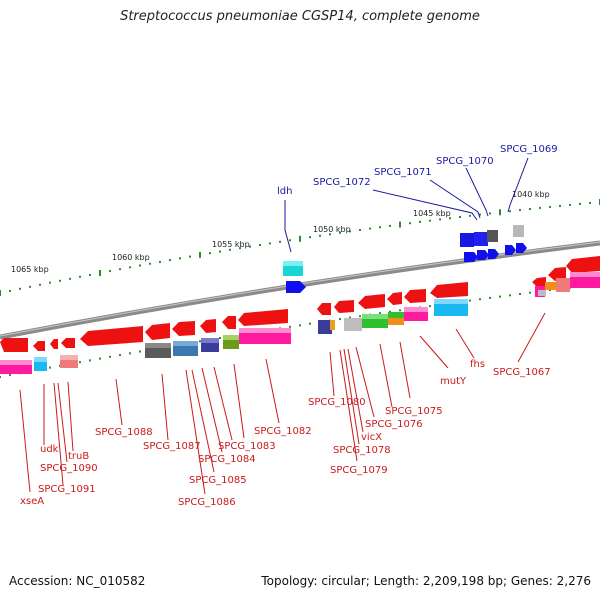  Describe the element at coordinates (529, 149) in the screenshot. I see `gene-label: SPCG_1069` at that location.